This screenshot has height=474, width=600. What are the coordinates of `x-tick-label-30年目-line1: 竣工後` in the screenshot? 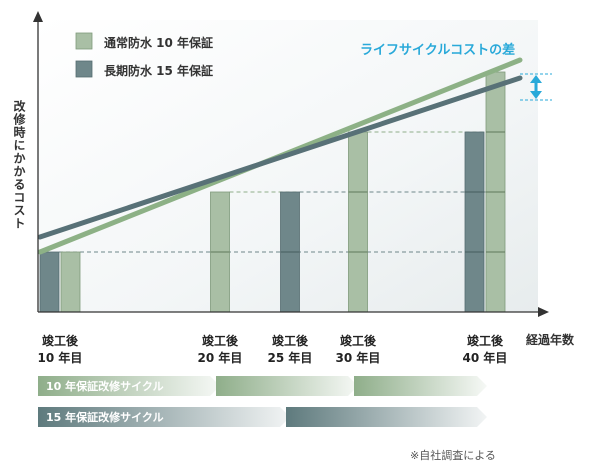 It's located at (358, 340).